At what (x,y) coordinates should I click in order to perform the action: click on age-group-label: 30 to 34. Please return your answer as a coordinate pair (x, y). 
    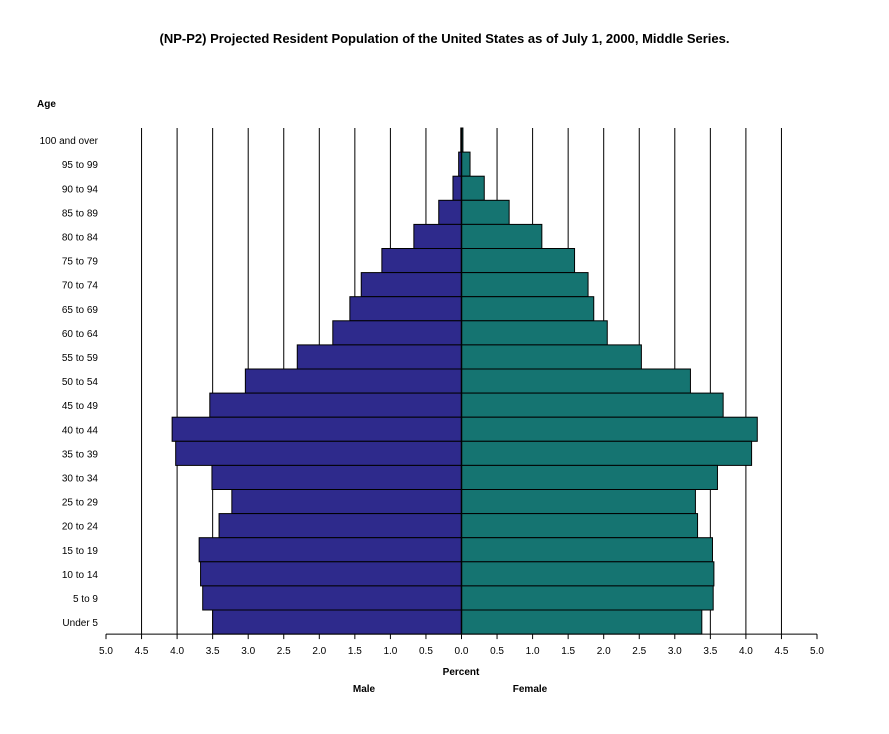
    Looking at the image, I should click on (80, 478).